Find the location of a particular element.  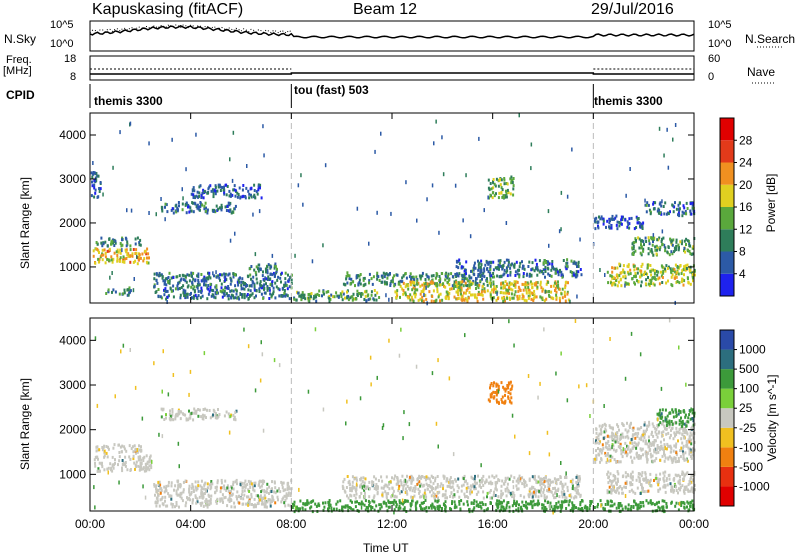

xtick-5: 20:00 is located at coordinates (593, 524).